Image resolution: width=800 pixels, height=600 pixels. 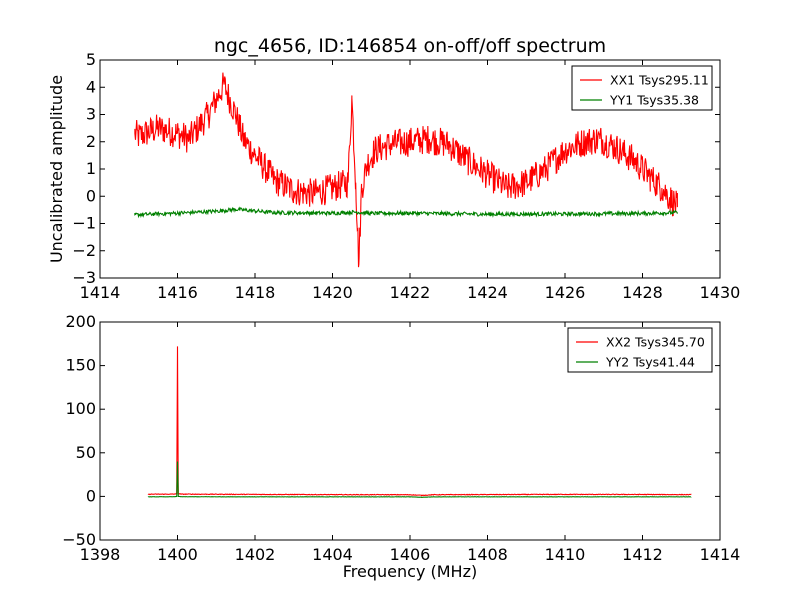 What do you see at coordinates (487, 554) in the screenshot?
I see `x-tick-label: 1408` at bounding box center [487, 554].